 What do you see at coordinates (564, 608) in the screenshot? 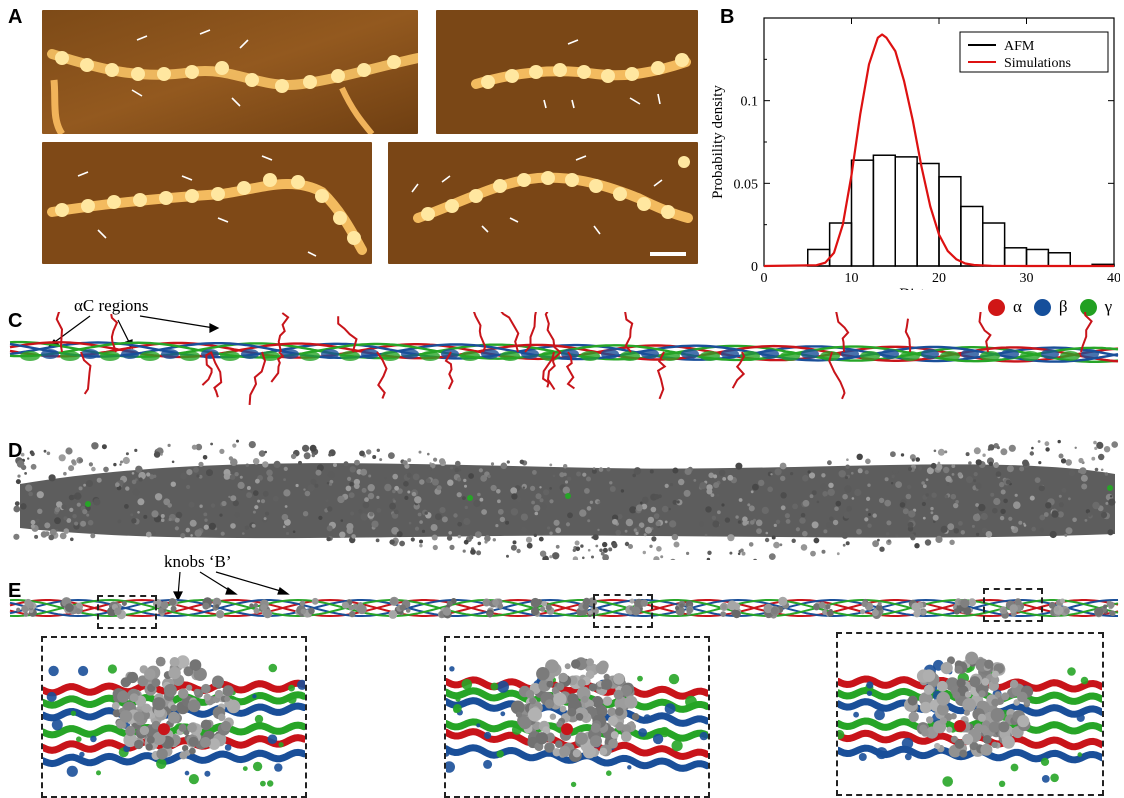
I see `fibril-knob-graphic` at bounding box center [564, 608].